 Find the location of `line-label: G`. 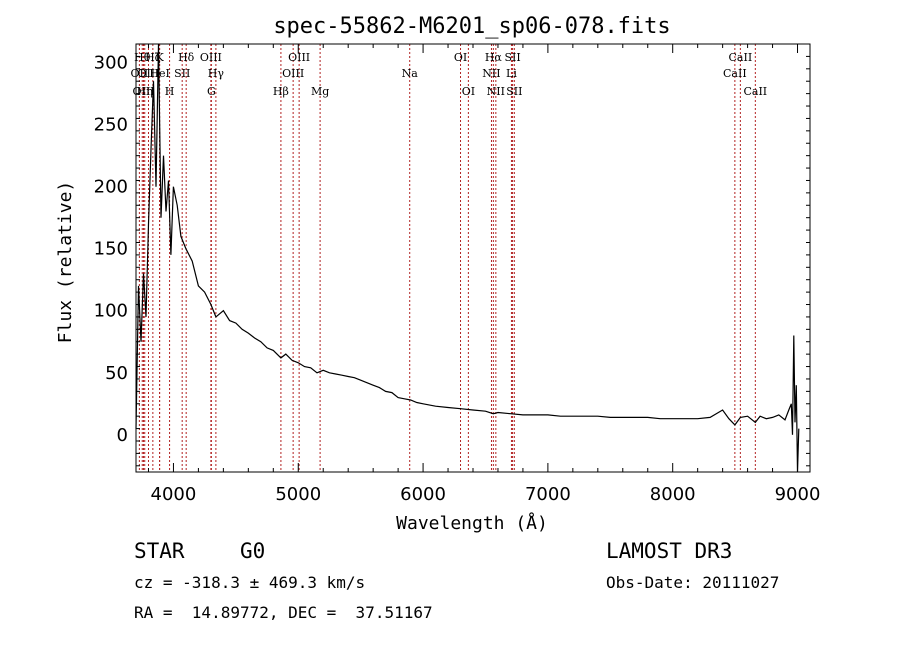

line-label: G is located at coordinates (211, 91).